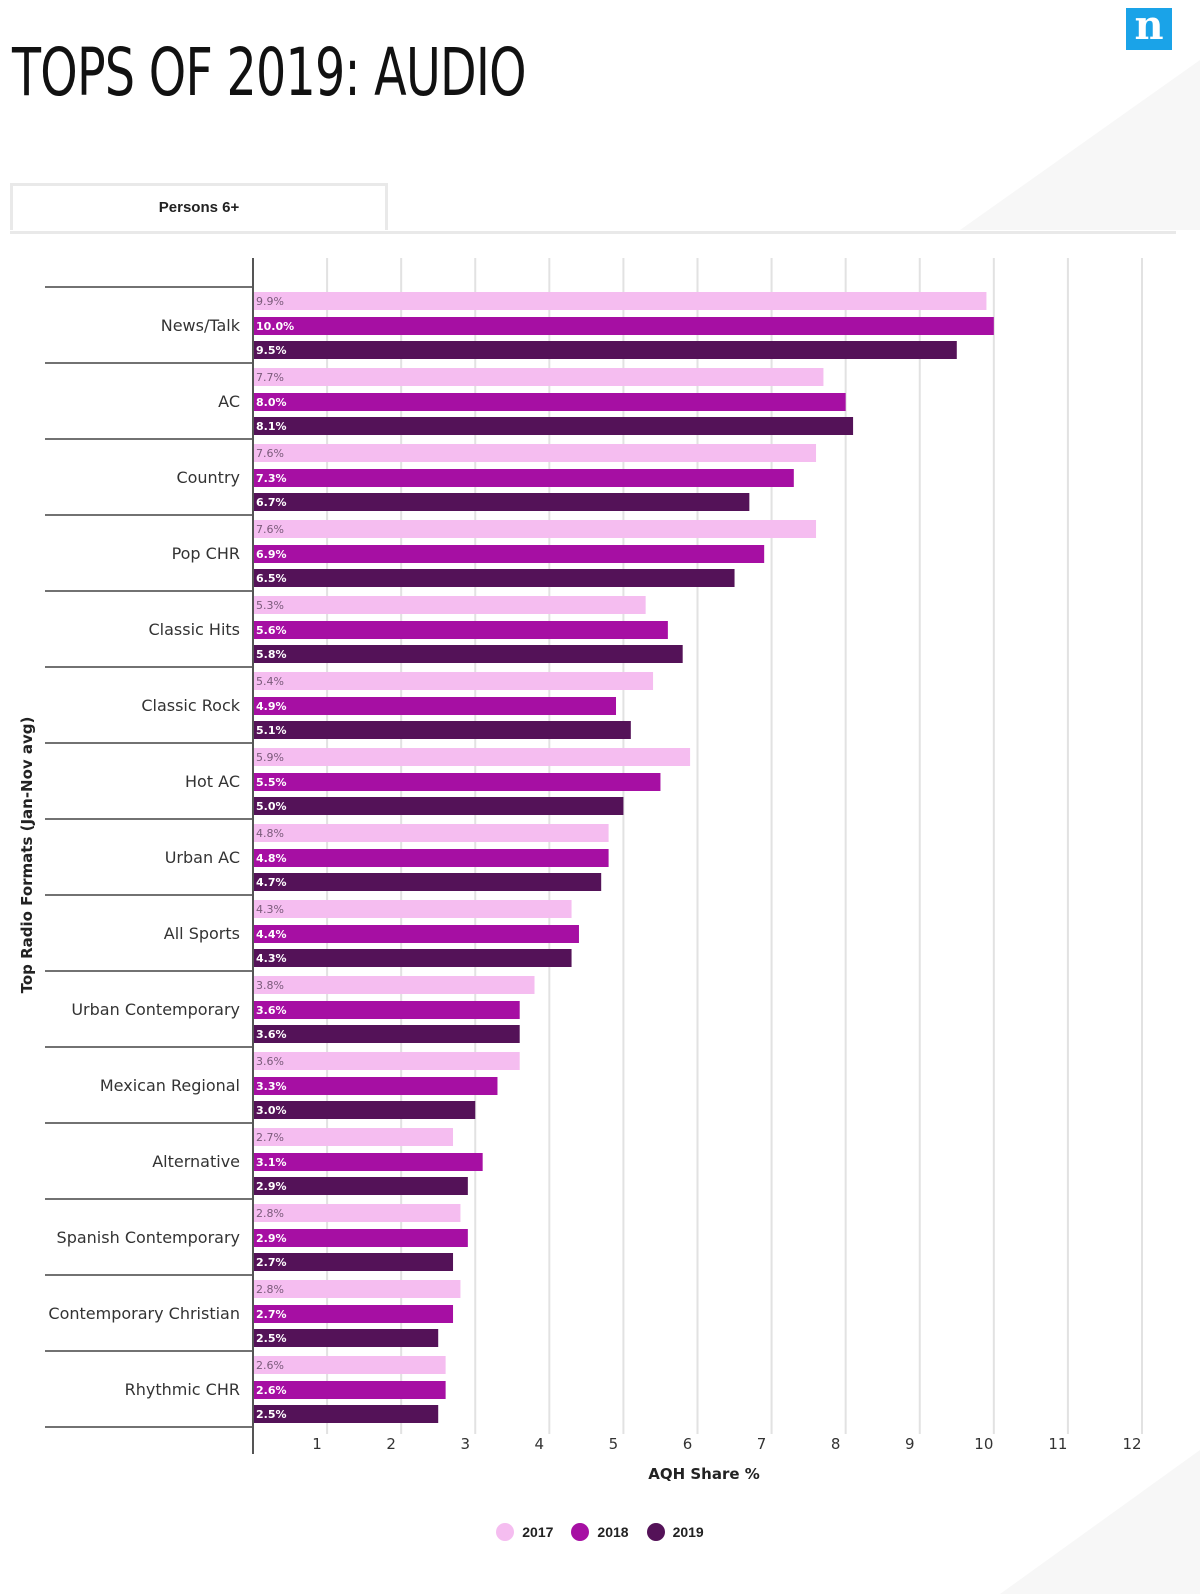 The image size is (1200, 1594). What do you see at coordinates (270, 377) in the screenshot?
I see `bar-value-label: 7.7%` at bounding box center [270, 377].